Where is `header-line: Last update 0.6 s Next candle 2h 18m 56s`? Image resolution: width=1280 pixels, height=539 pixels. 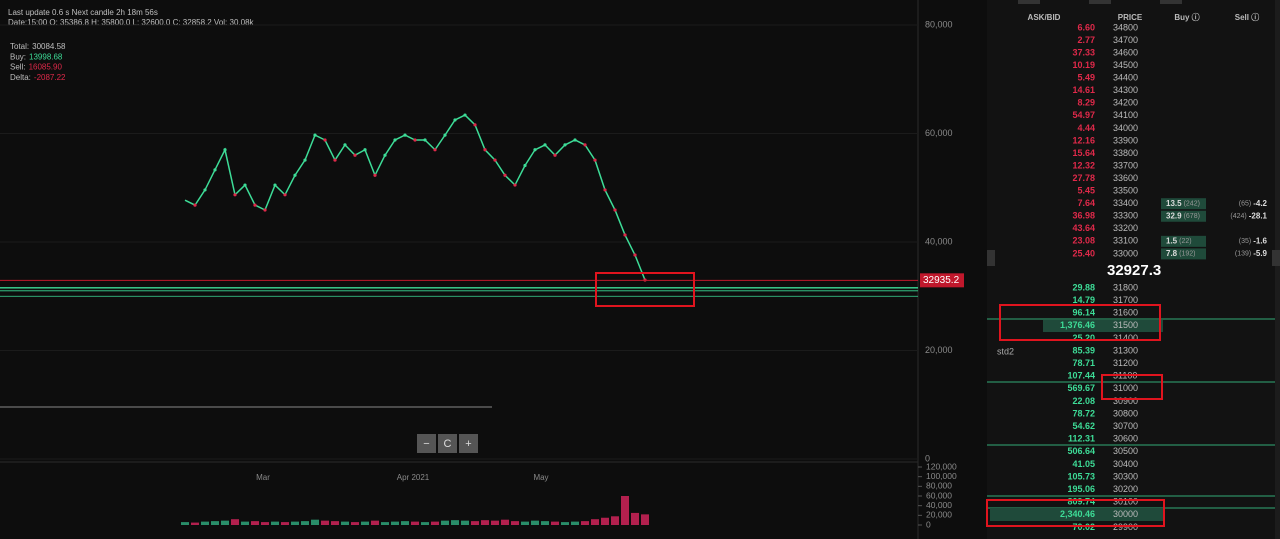
header-line: Last update 0.6 s Next candle 2h 18m 56s is located at coordinates (83, 12).